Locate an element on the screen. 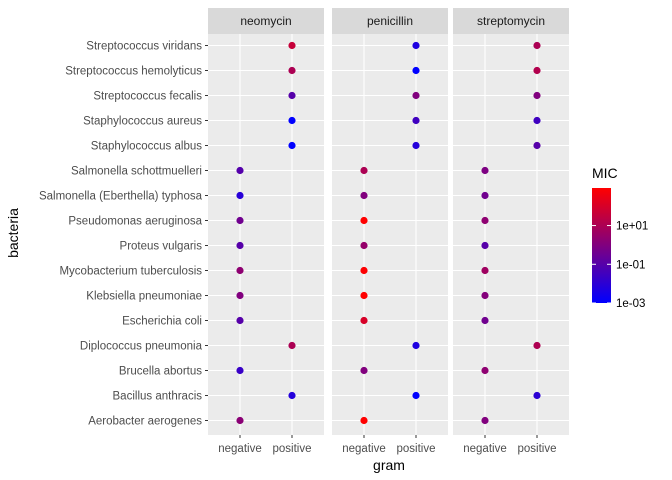  y-tick-label: Brucella abortus is located at coordinates (160, 372).